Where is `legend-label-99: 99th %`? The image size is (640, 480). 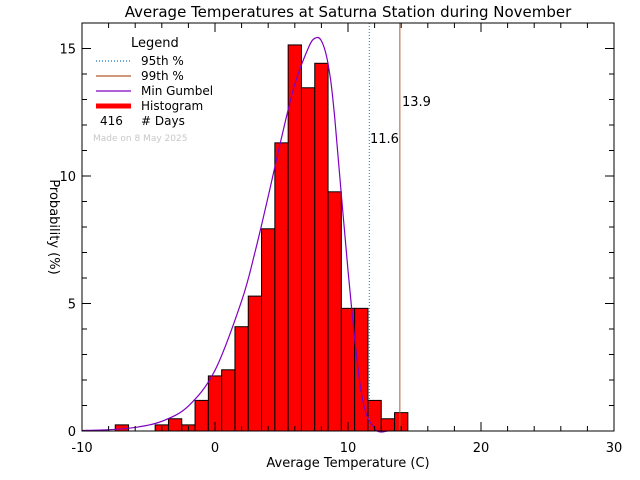 legend-label-99: 99th % is located at coordinates (162, 76).